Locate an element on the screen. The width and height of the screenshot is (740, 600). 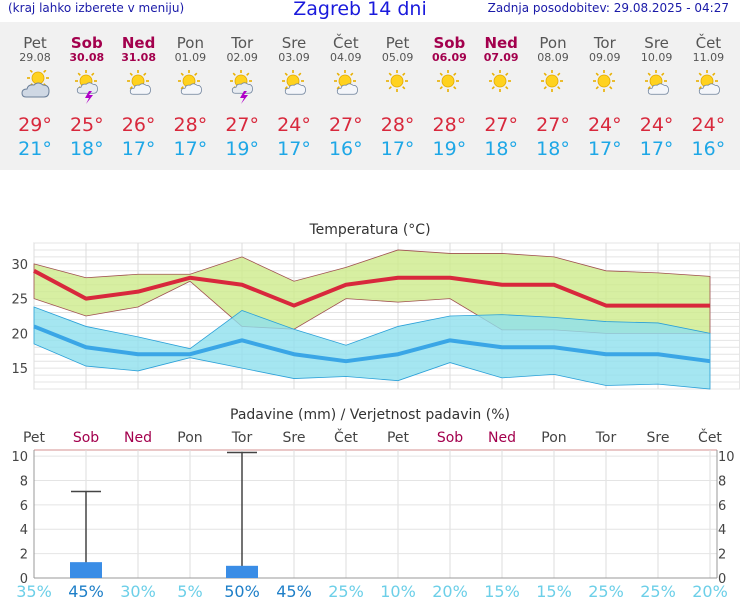
y-tick-label-right: 4 is located at coordinates (722, 530).